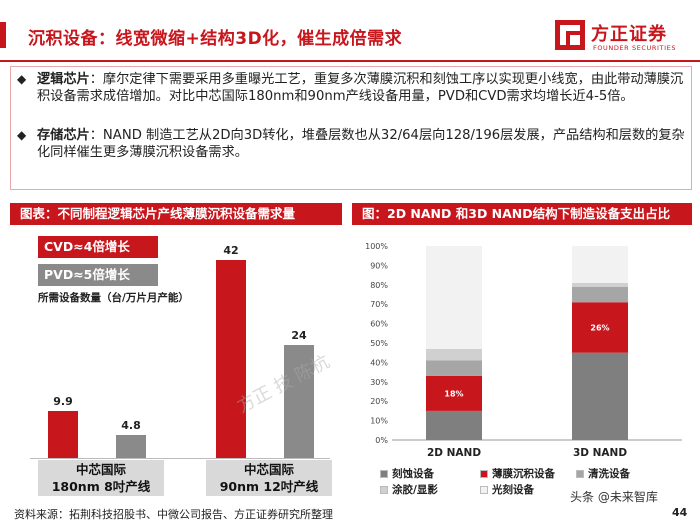 Image resolution: width=700 pixels, height=525 pixels. Describe the element at coordinates (63, 135) in the screenshot. I see `bullet-keyword: 存储芯片` at that location.